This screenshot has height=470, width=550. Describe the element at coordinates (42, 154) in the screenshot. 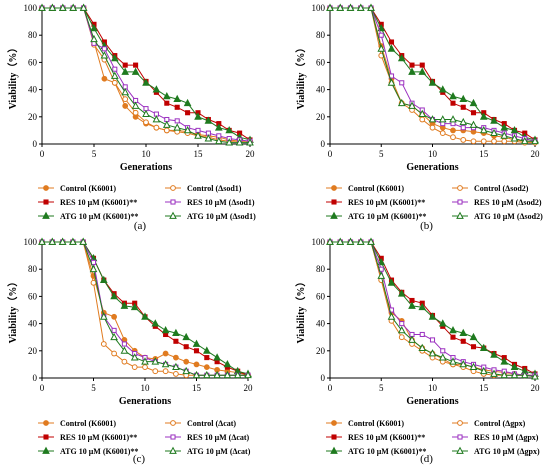

I see `x-tick-label: 0` at that location.